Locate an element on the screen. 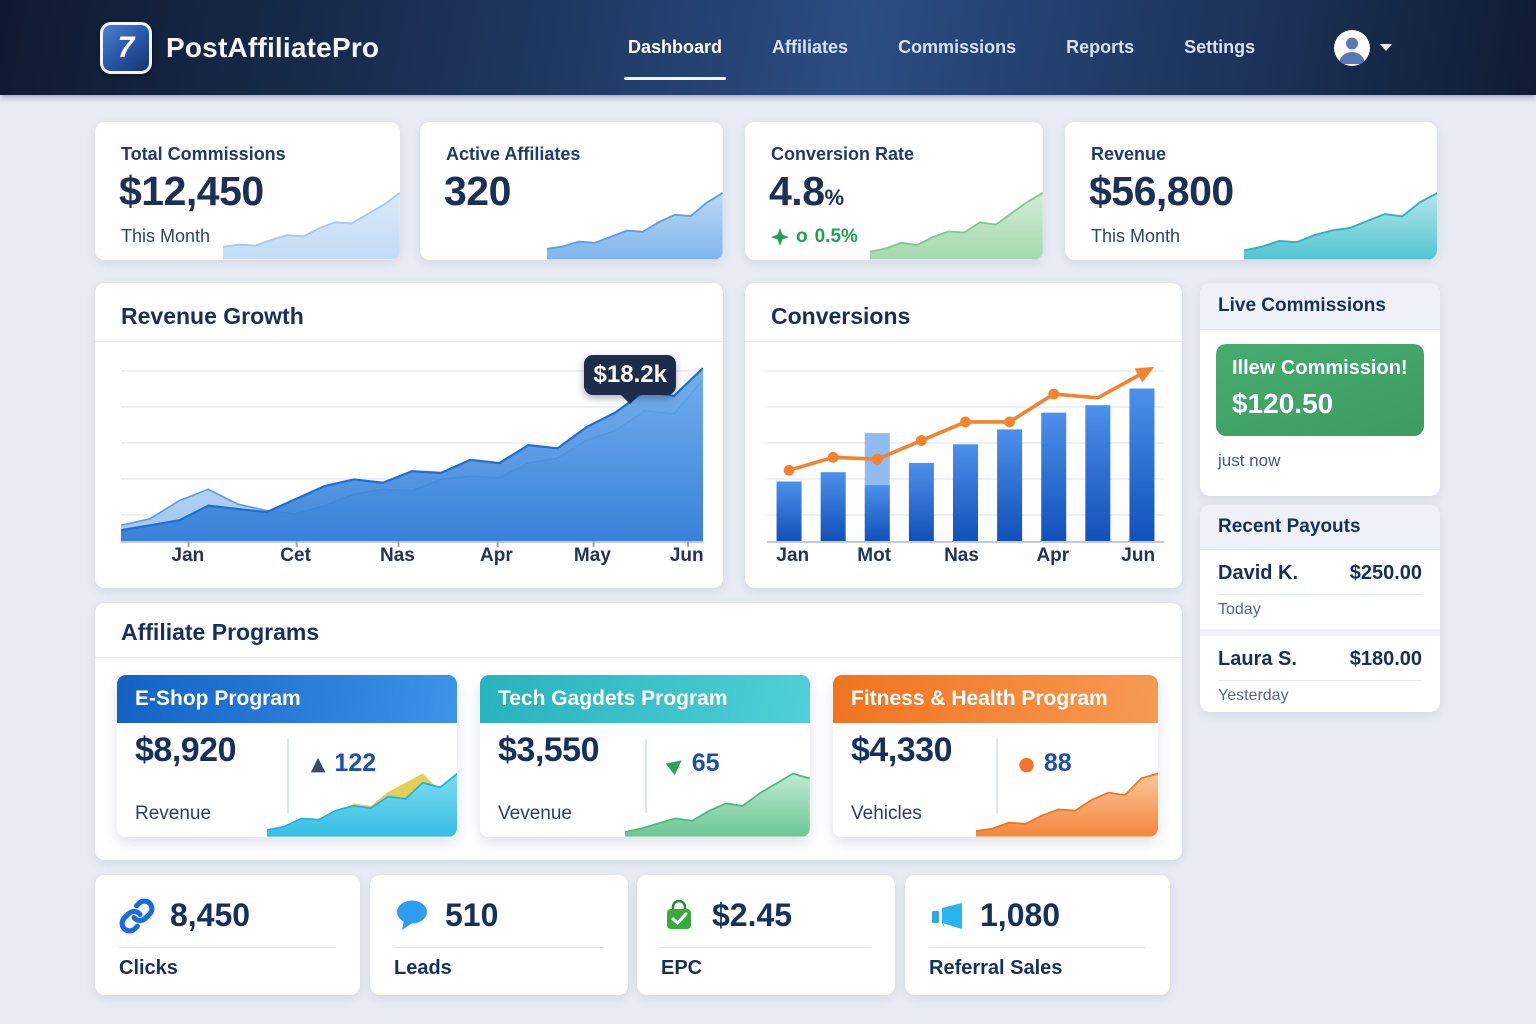  program-name: Fitness & Health Program is located at coordinates (995, 699).